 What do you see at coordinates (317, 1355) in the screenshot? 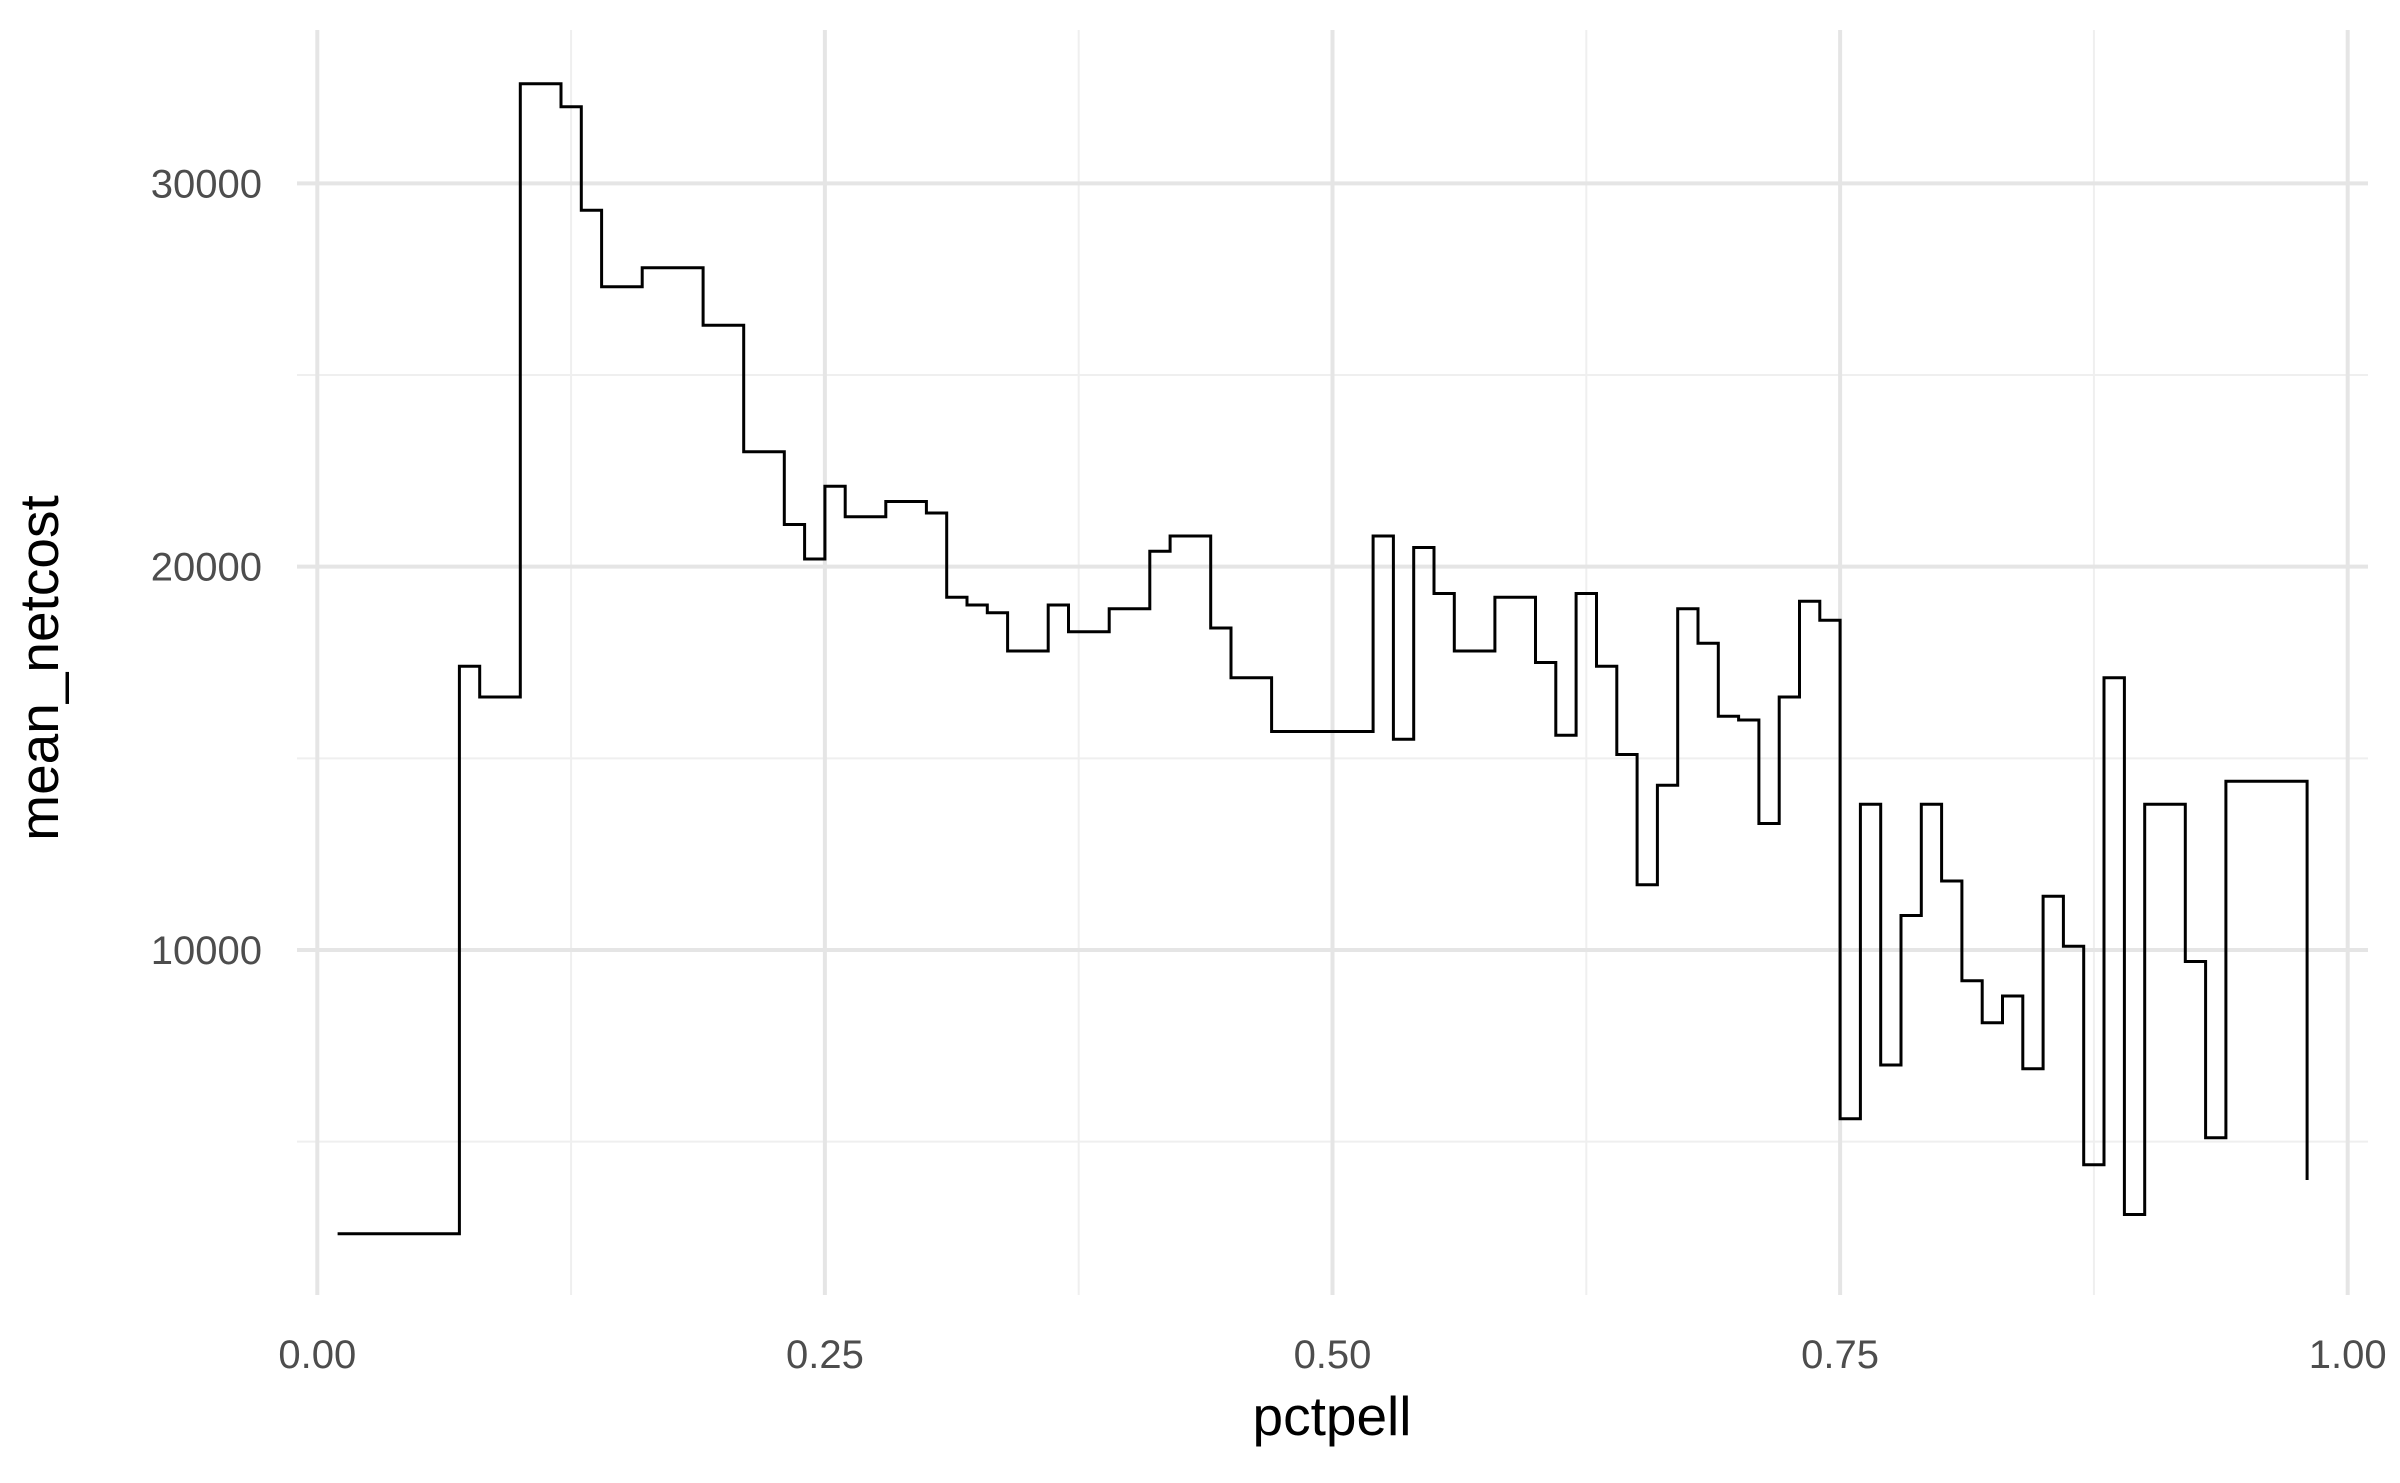
I see `x-tick-label: 0.00` at bounding box center [317, 1355].